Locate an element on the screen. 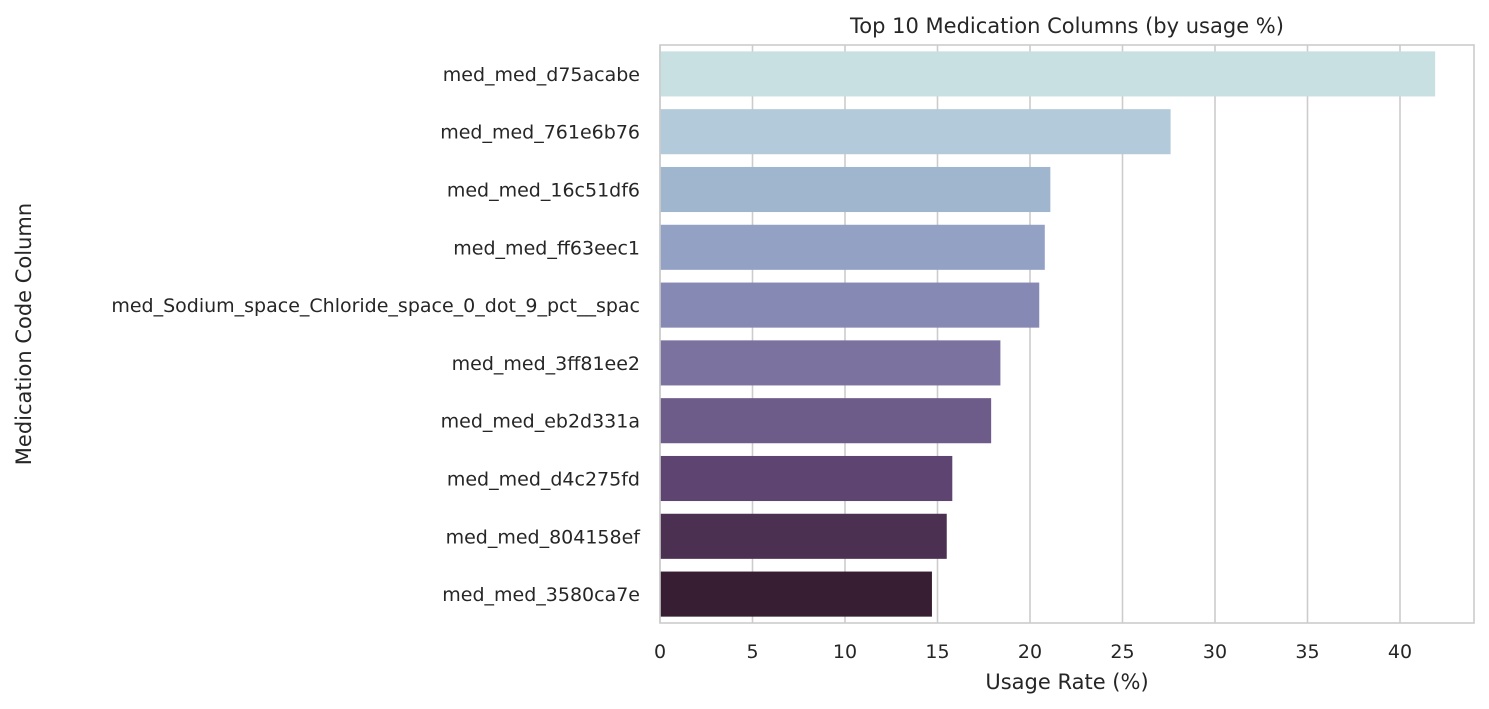 The height and width of the screenshot is (709, 1489). y-tick-label: med_med_3ff81ee2 is located at coordinates (546, 364).